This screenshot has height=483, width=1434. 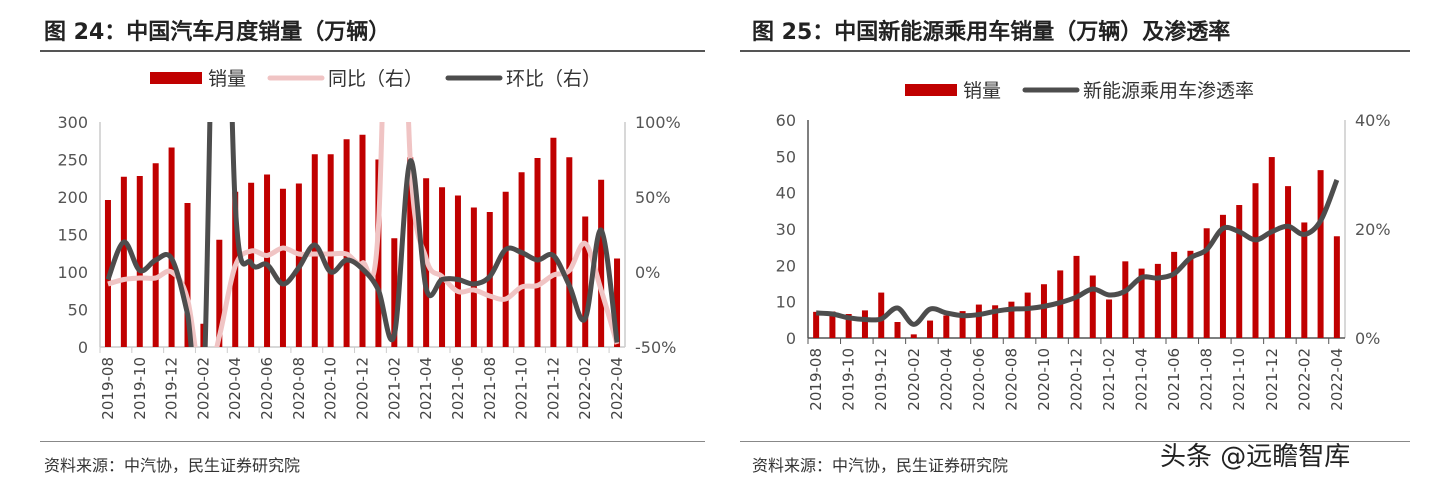 What do you see at coordinates (1367, 338) in the screenshot?
I see `y2-tick-label: 0%` at bounding box center [1367, 338].